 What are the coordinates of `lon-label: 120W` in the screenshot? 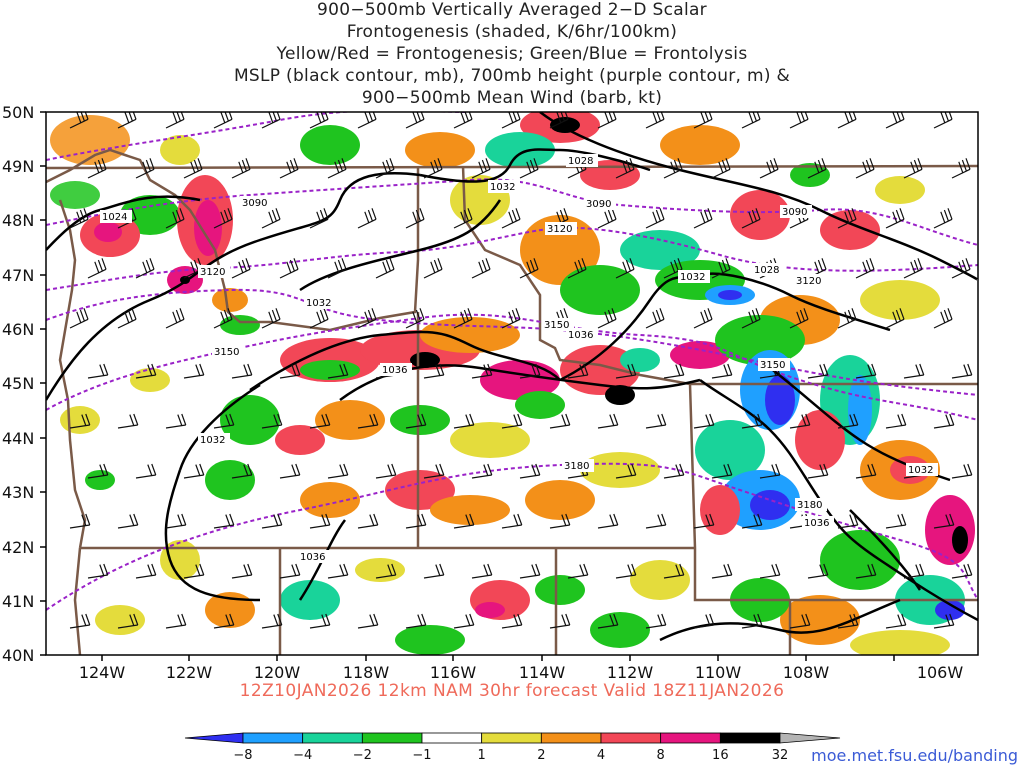 It's located at (277, 672).